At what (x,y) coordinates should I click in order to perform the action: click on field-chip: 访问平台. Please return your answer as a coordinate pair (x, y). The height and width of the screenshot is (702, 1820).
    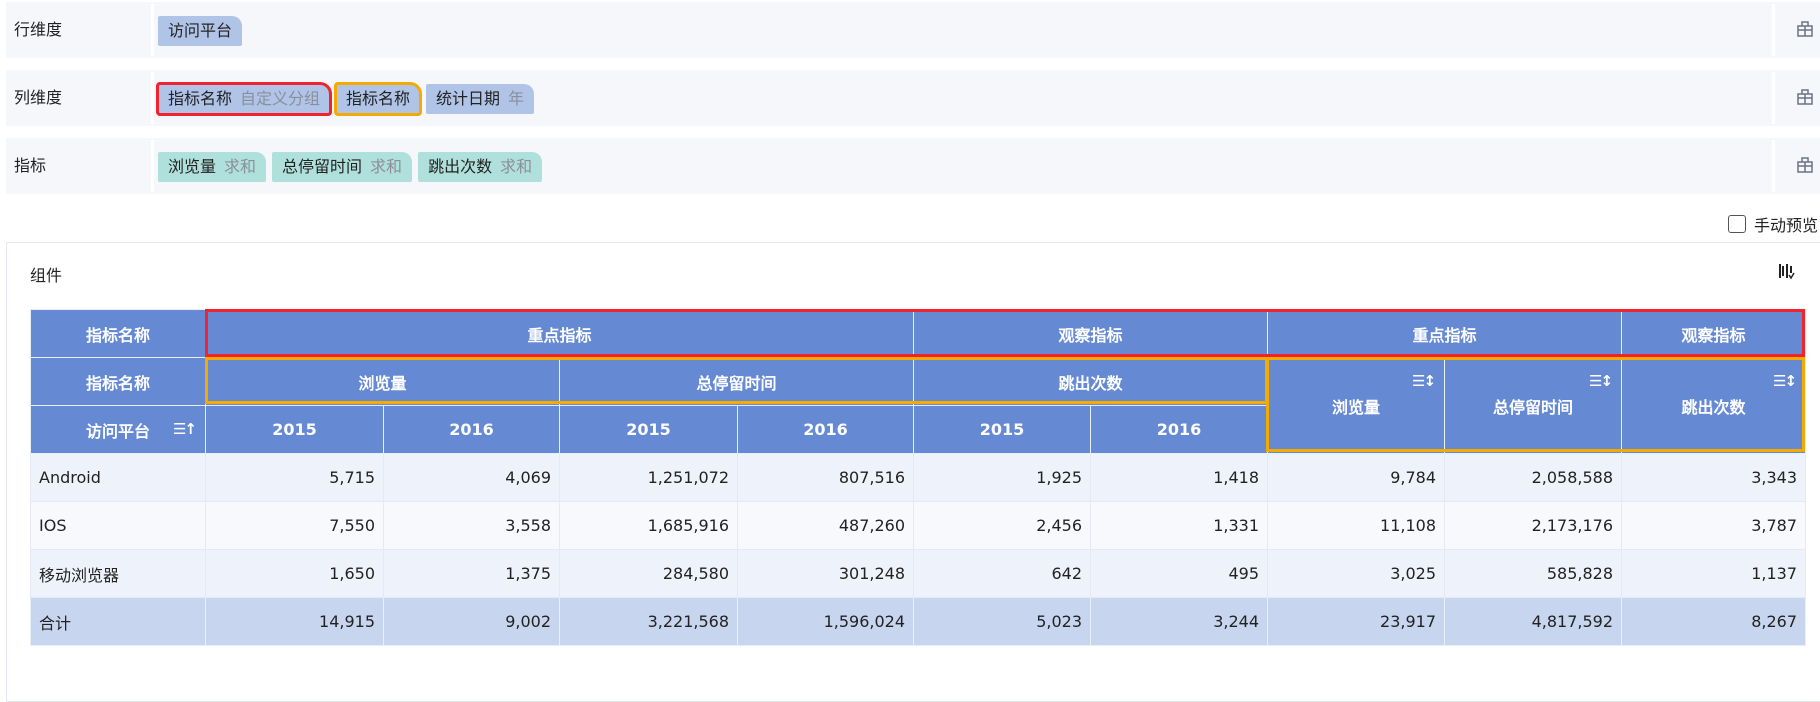
    Looking at the image, I should click on (200, 31).